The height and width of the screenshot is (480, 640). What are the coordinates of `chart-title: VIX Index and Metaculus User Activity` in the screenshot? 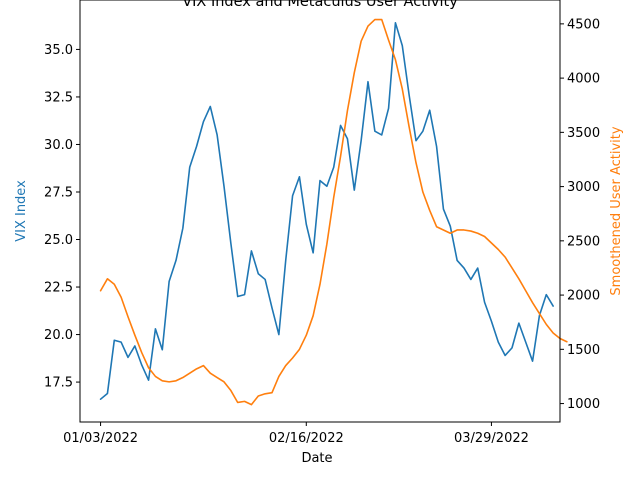 It's located at (320, 5).